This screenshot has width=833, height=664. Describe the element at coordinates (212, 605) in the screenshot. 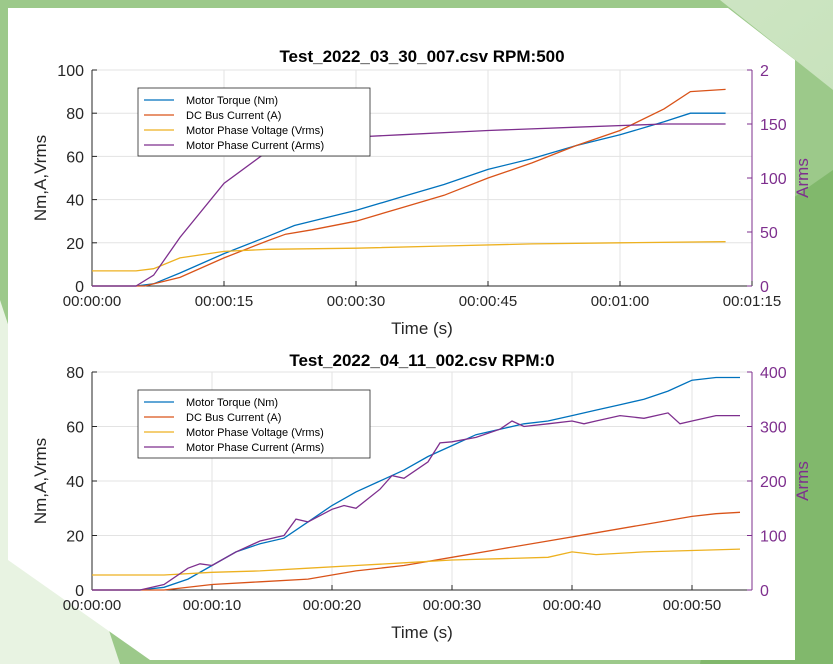

I see `x-tick-label: 00:00:10` at that location.